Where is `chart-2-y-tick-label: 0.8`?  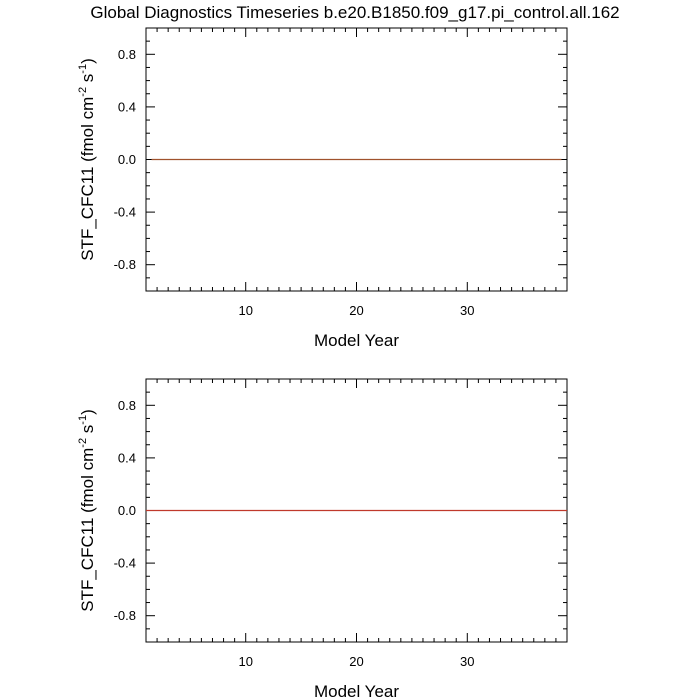
chart-2-y-tick-label: 0.8 is located at coordinates (127, 405).